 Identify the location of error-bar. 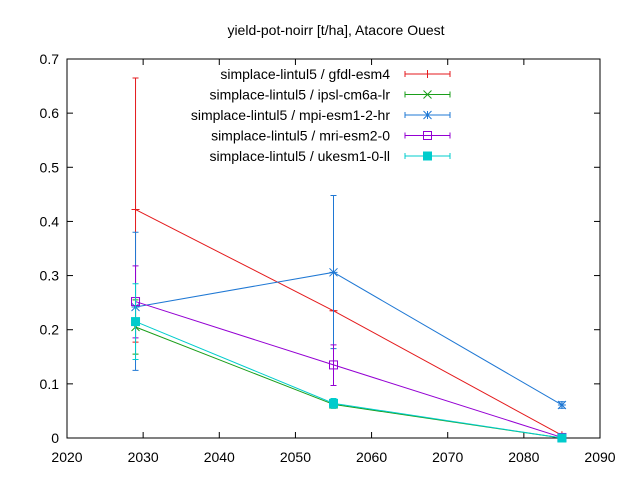
(333, 365).